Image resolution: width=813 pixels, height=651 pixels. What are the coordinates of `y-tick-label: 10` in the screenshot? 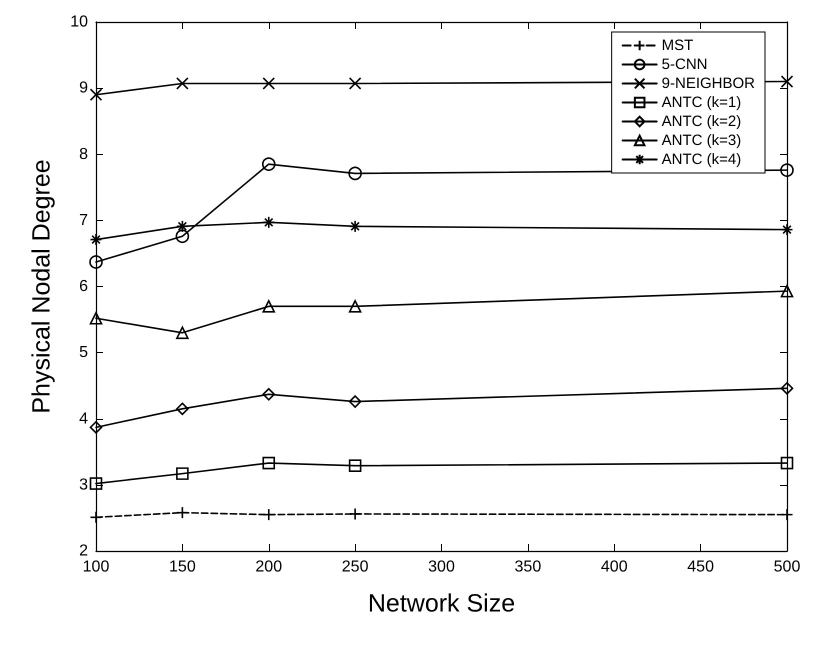 It's located at (79, 22).